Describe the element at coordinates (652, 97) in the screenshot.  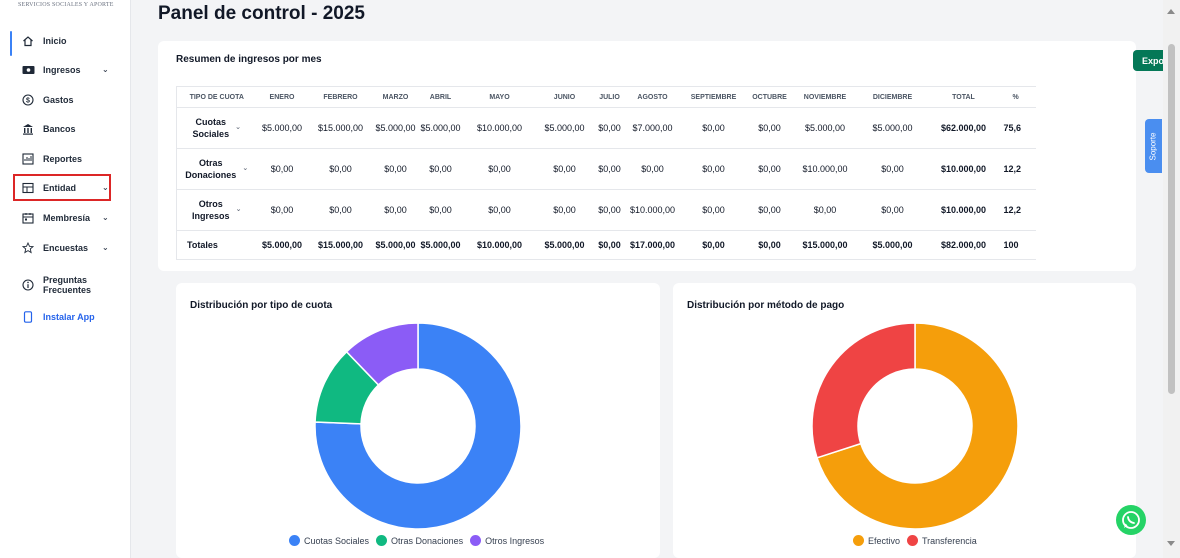
I see `column-header: AGOSTO` at that location.